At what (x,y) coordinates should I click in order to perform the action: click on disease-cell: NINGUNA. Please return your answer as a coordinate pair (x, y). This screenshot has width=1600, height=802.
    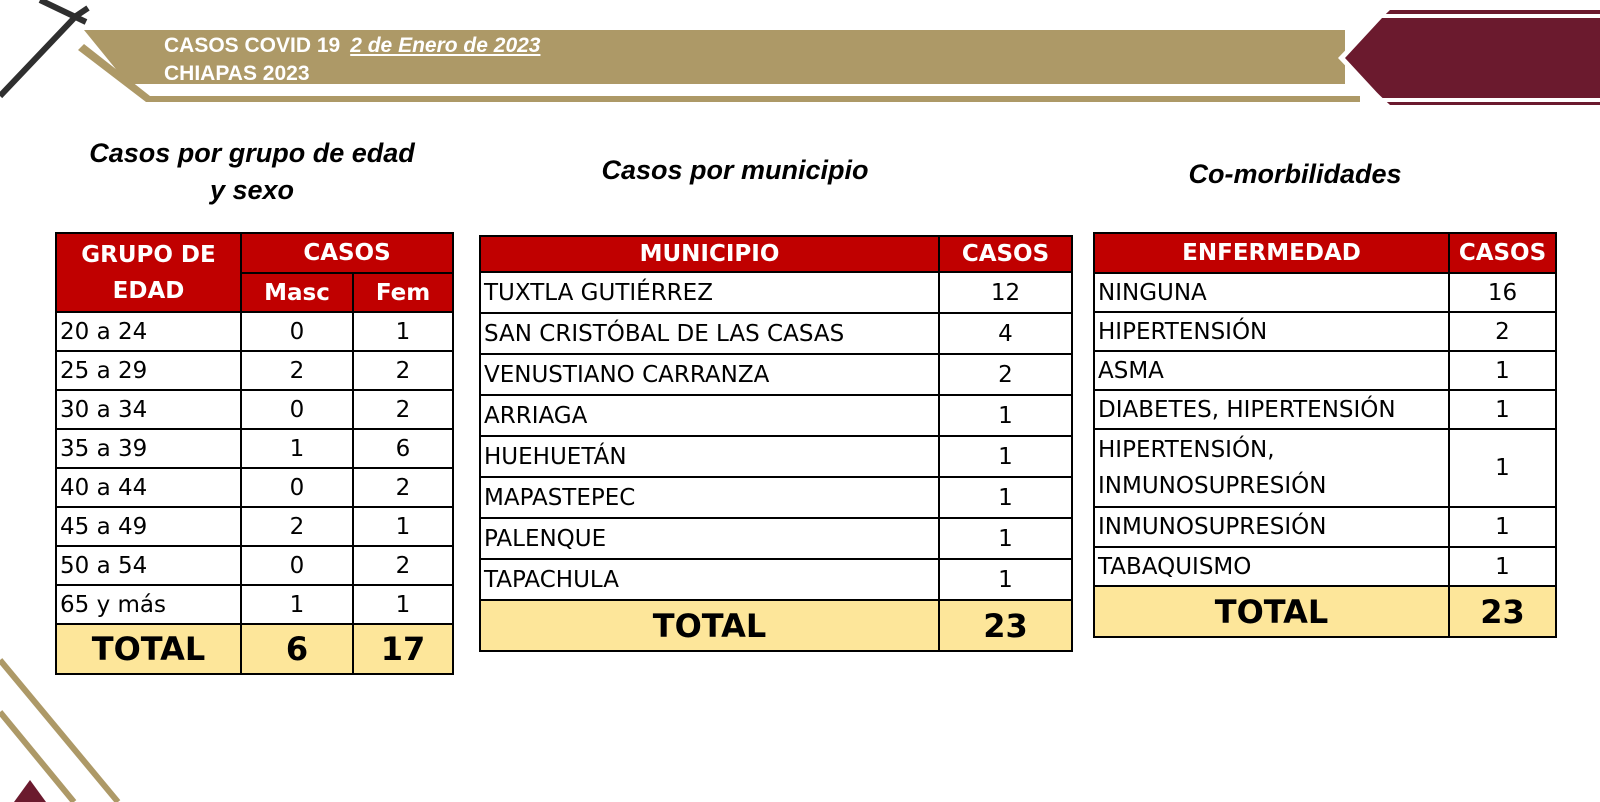
    Looking at the image, I should click on (1271, 292).